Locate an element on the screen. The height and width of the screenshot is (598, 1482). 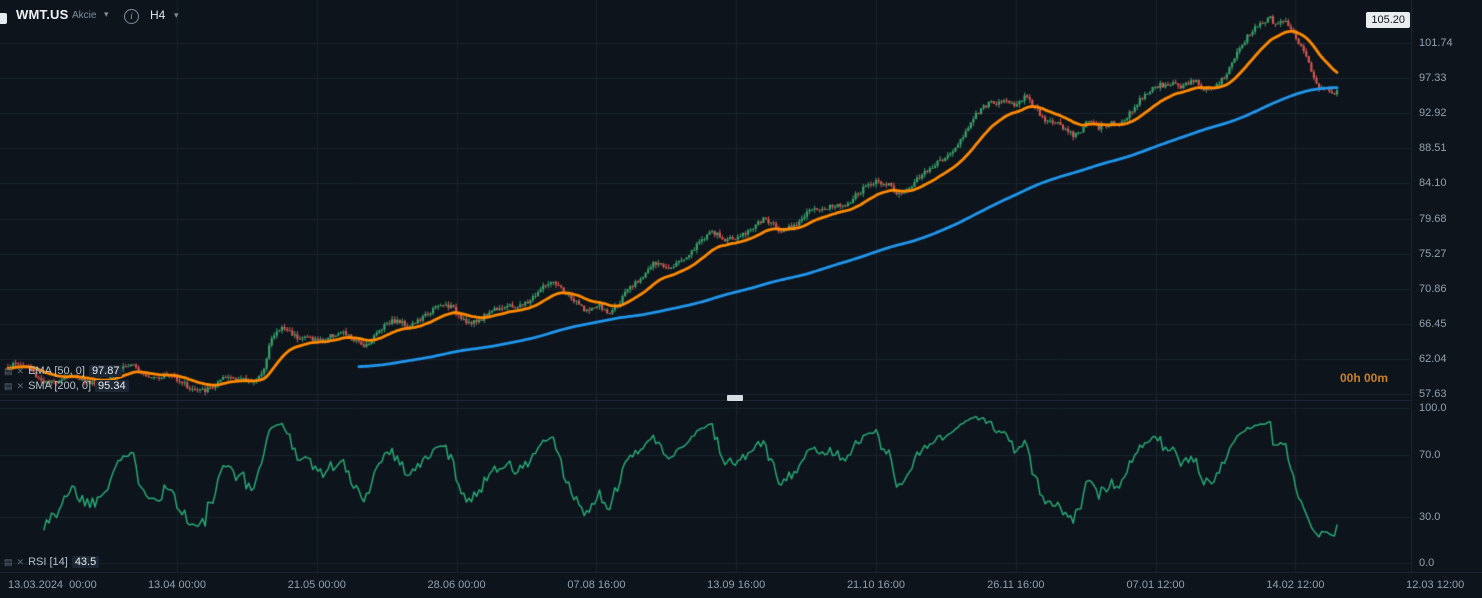
time-tick-label: 13.09 16:00 is located at coordinates (736, 585).